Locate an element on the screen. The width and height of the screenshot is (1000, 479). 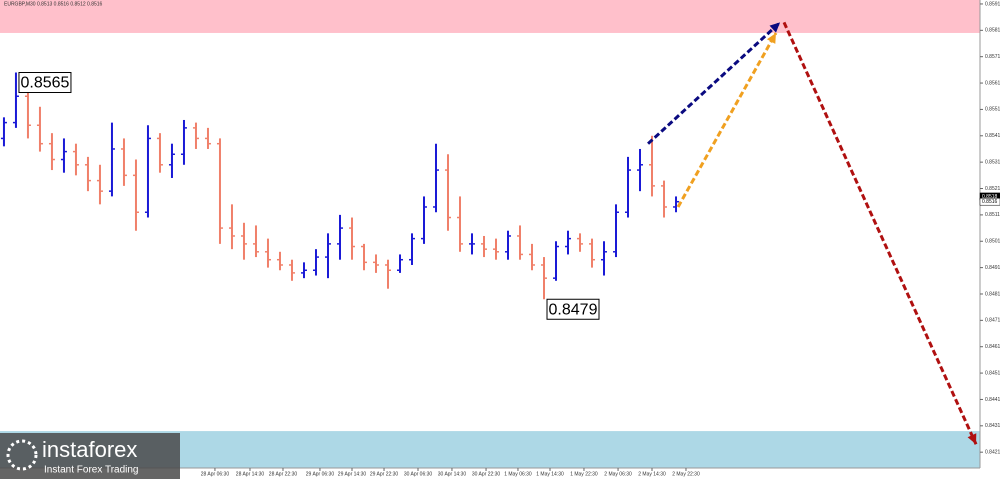
x-tick-label: 2 May 06:30 is located at coordinates (618, 474).